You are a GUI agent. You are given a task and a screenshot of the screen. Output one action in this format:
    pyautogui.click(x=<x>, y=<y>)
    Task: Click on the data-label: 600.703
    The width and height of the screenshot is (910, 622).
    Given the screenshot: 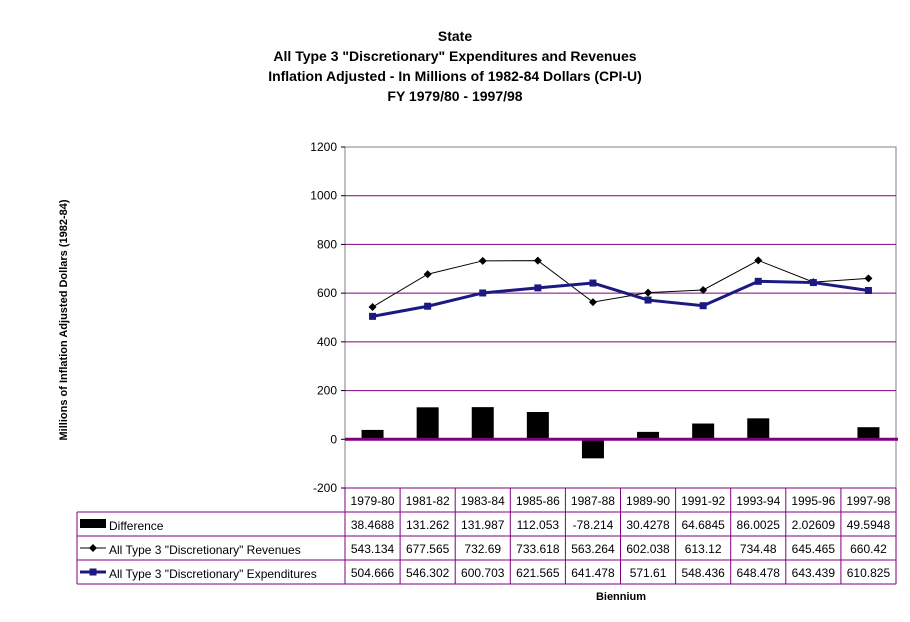 What is the action you would take?
    pyautogui.click(x=483, y=573)
    